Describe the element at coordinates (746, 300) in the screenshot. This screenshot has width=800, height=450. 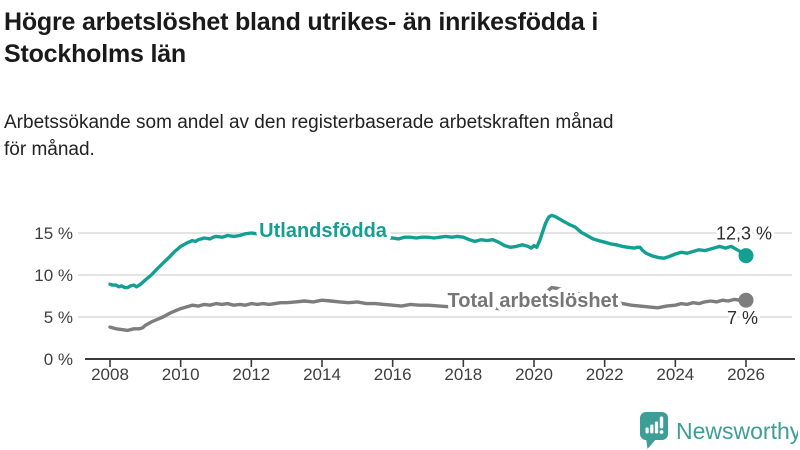
I see `series-end-dot-total` at that location.